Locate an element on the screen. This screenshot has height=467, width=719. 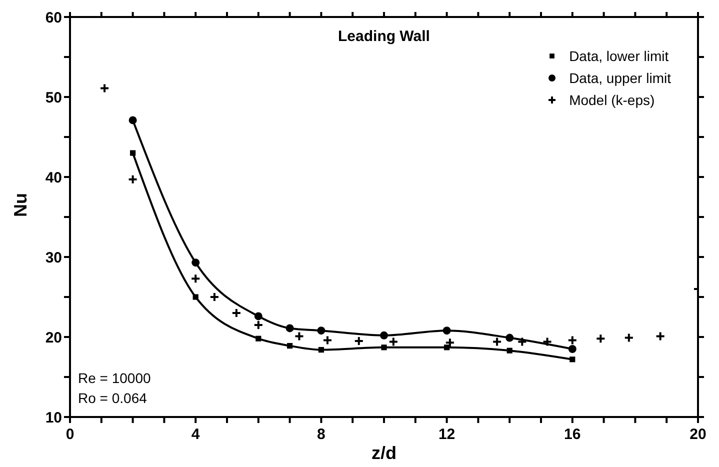
annotation: Ro = 0.064 is located at coordinates (113, 398).